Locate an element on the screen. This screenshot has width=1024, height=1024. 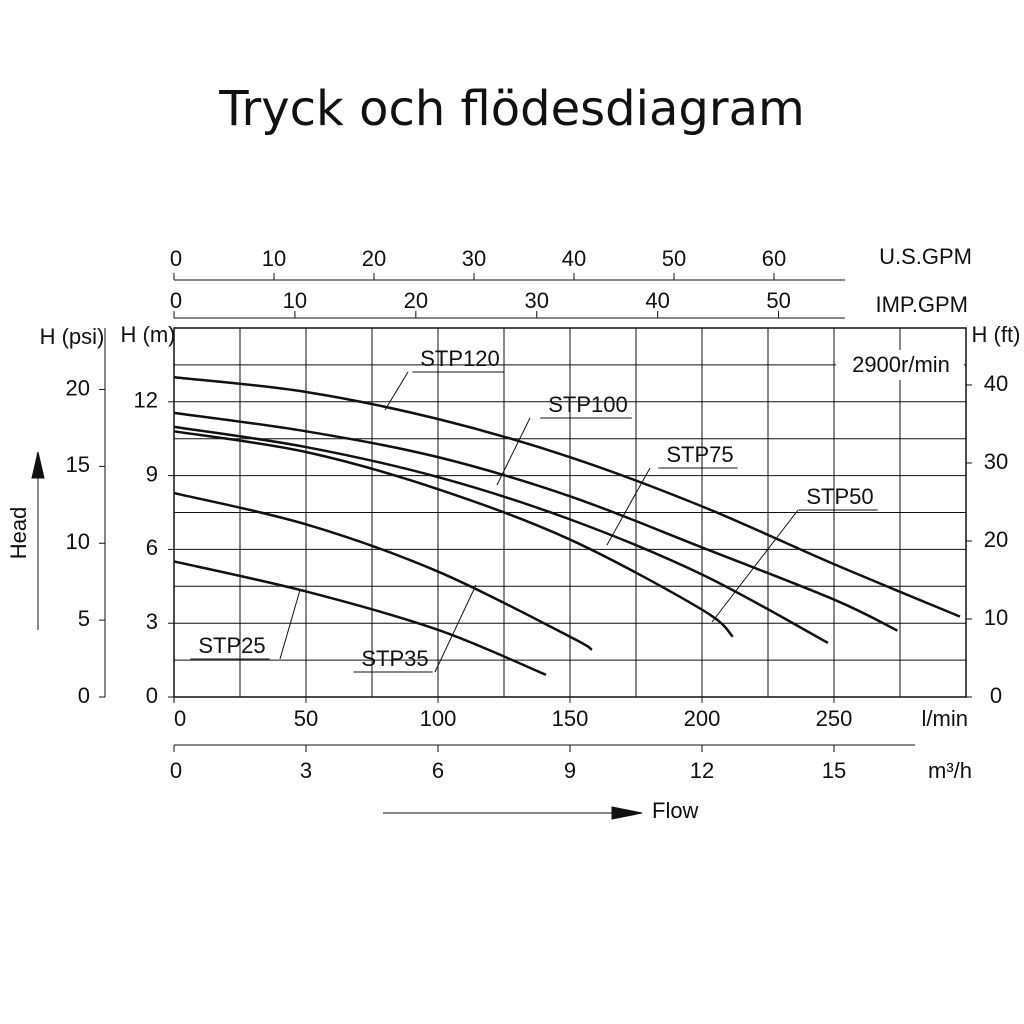
curve-label: STP100 is located at coordinates (588, 404).